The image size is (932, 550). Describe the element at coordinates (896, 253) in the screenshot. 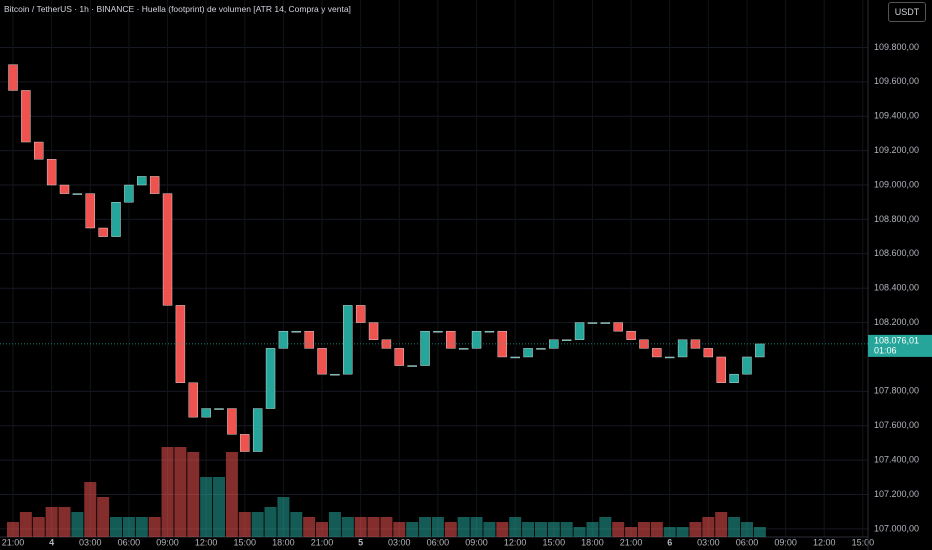

I see `y-tick-label: 108.600,00` at that location.